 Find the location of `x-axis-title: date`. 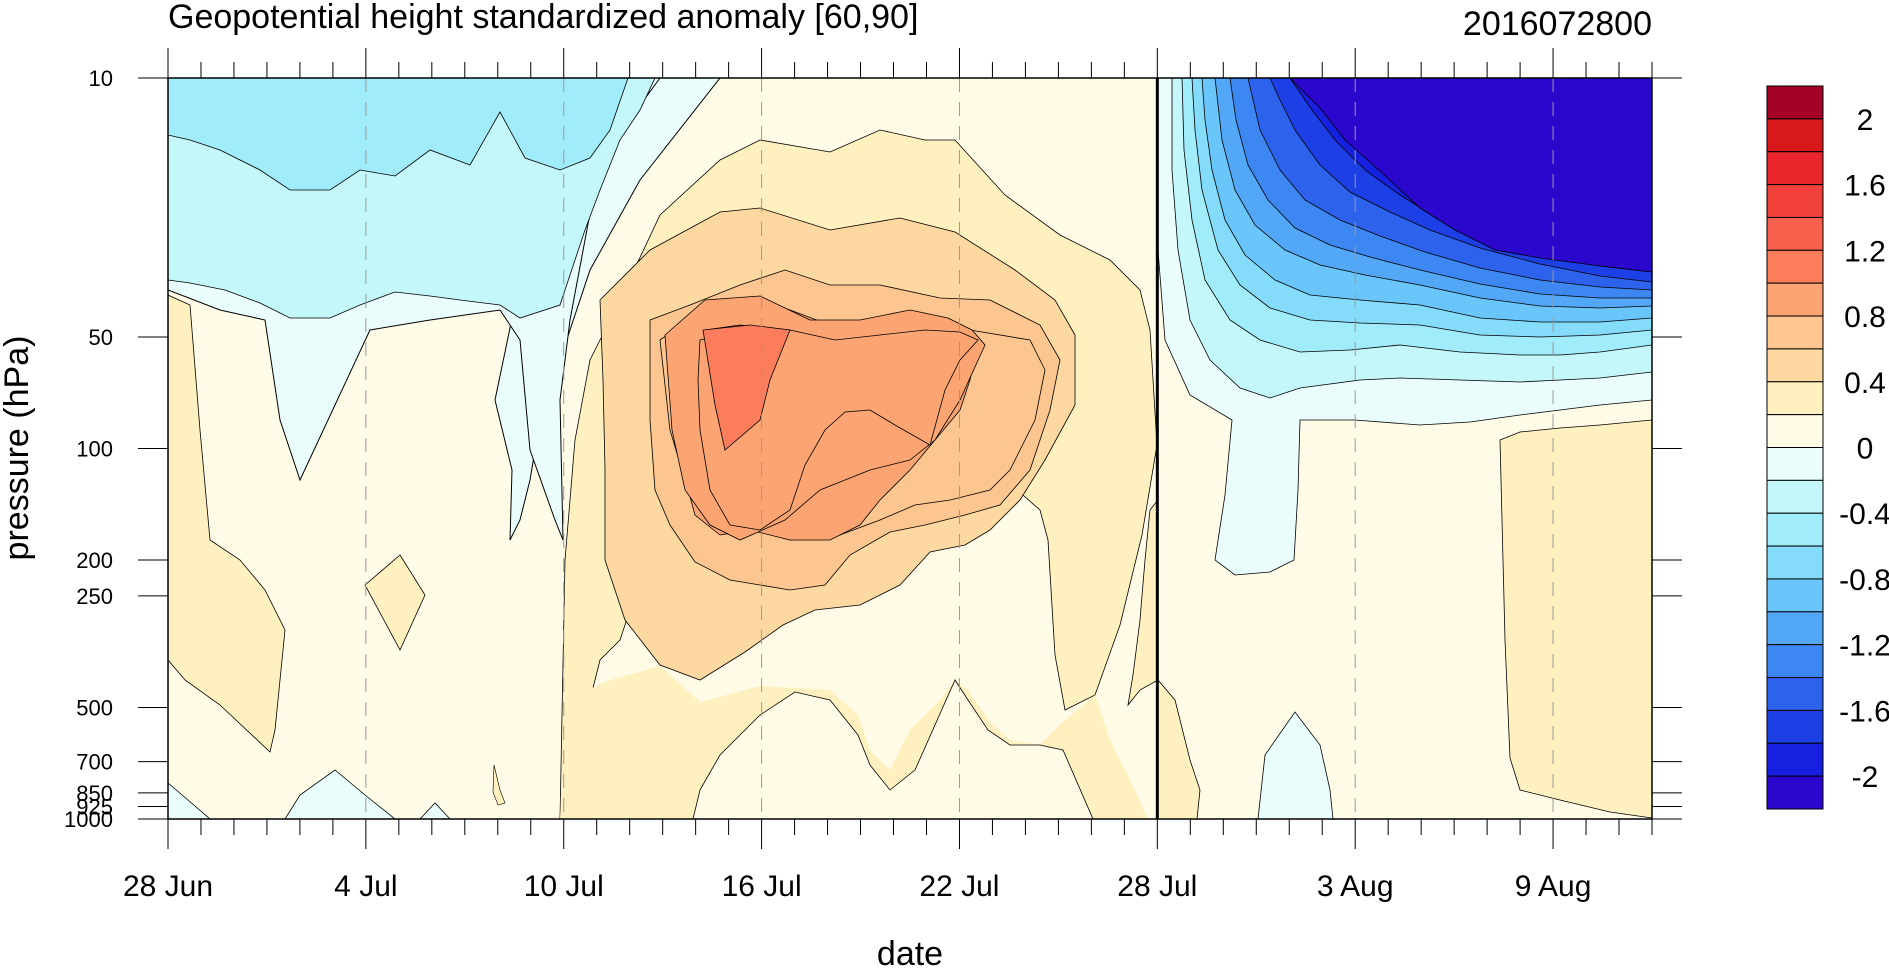

x-axis-title: date is located at coordinates (910, 952).